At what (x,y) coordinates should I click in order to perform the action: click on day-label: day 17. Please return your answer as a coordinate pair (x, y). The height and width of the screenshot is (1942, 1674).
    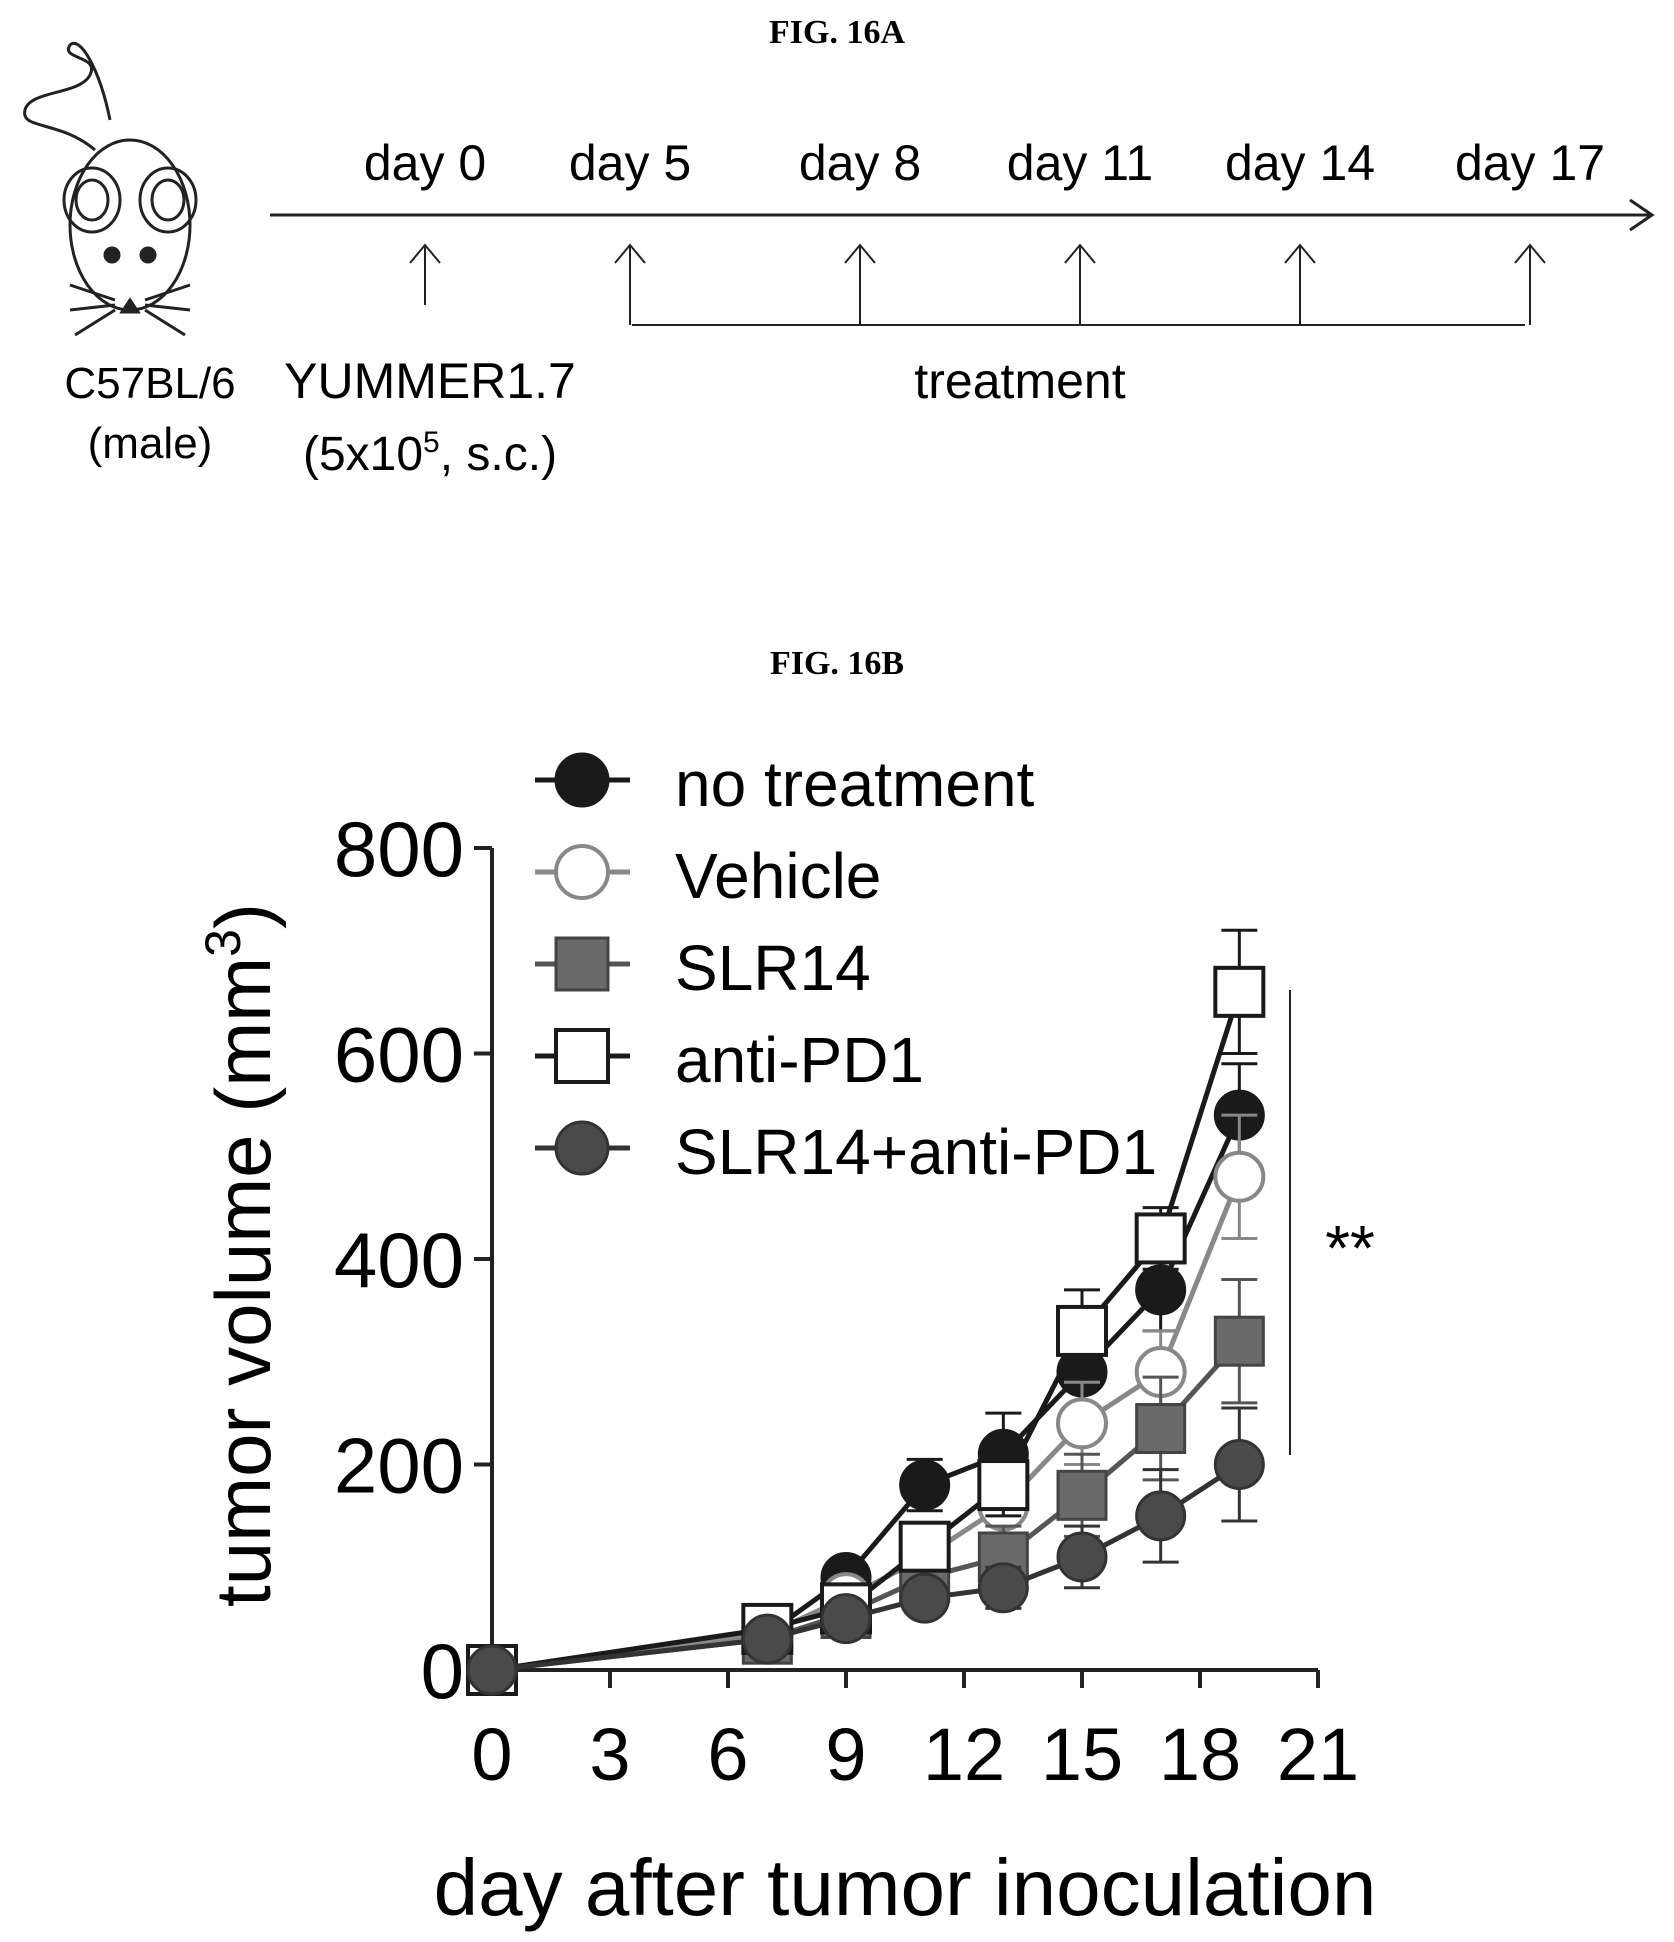
    Looking at the image, I should click on (1530, 163).